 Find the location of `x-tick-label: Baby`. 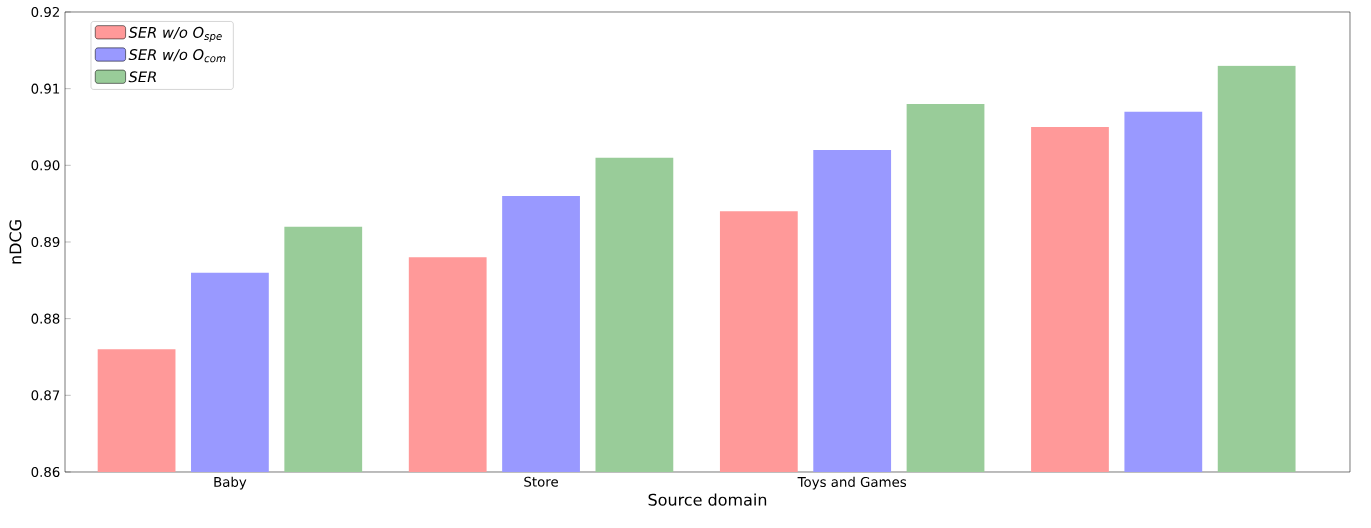

x-tick-label: Baby is located at coordinates (230, 483).